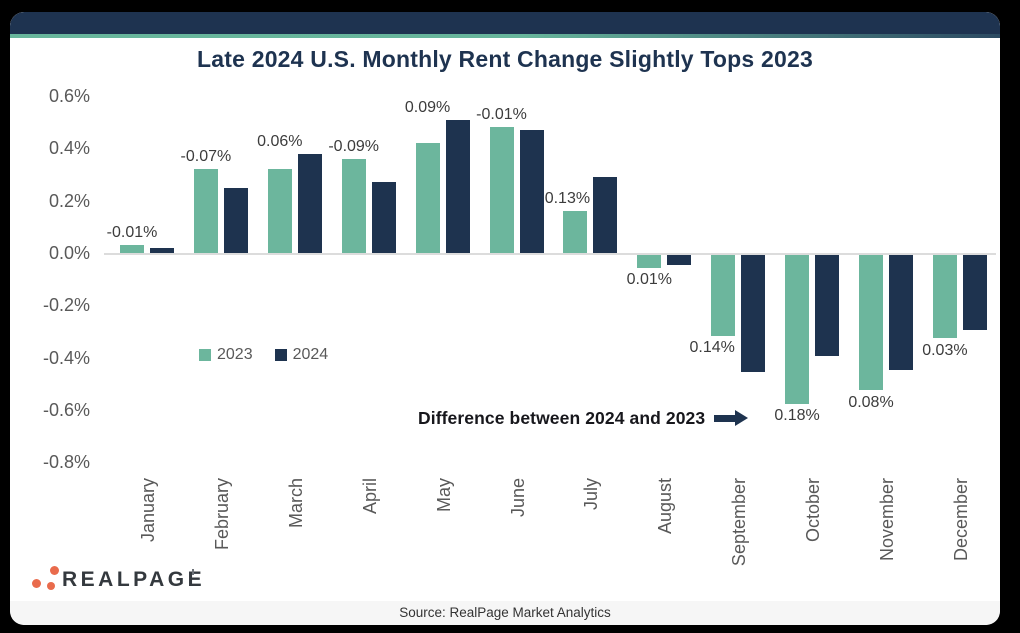 This screenshot has height=633, width=1020. I want to click on legend-swatch-2024, so click(280, 355).